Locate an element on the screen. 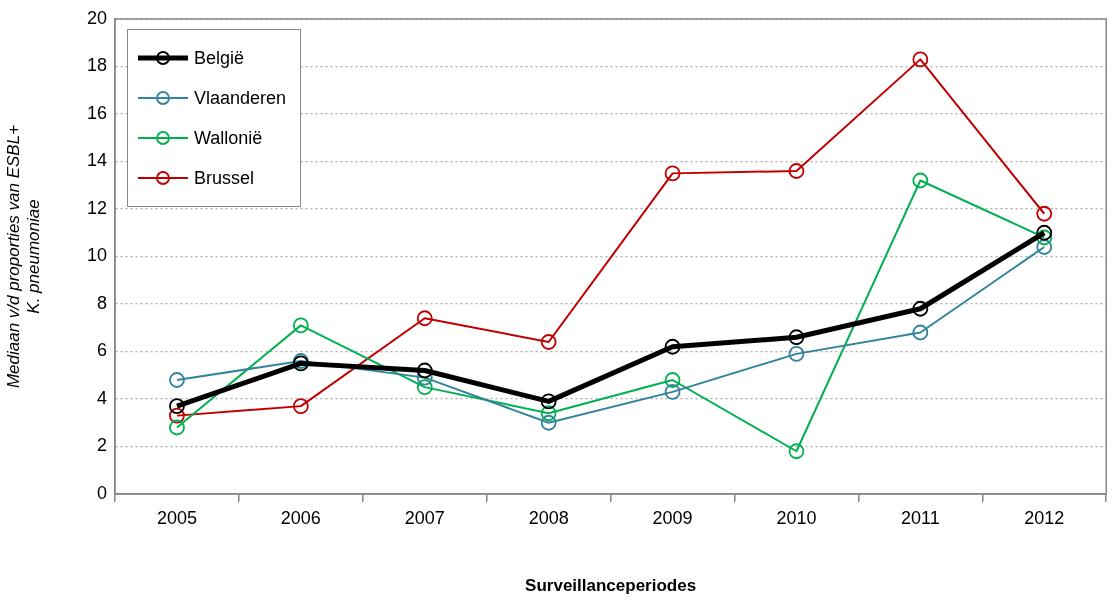  y-tick-label: 10 is located at coordinates (96, 255).